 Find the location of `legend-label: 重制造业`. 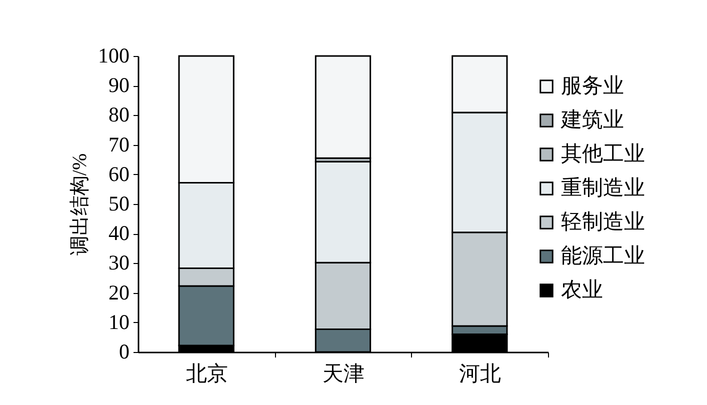

legend-label: 重制造业 is located at coordinates (603, 188).